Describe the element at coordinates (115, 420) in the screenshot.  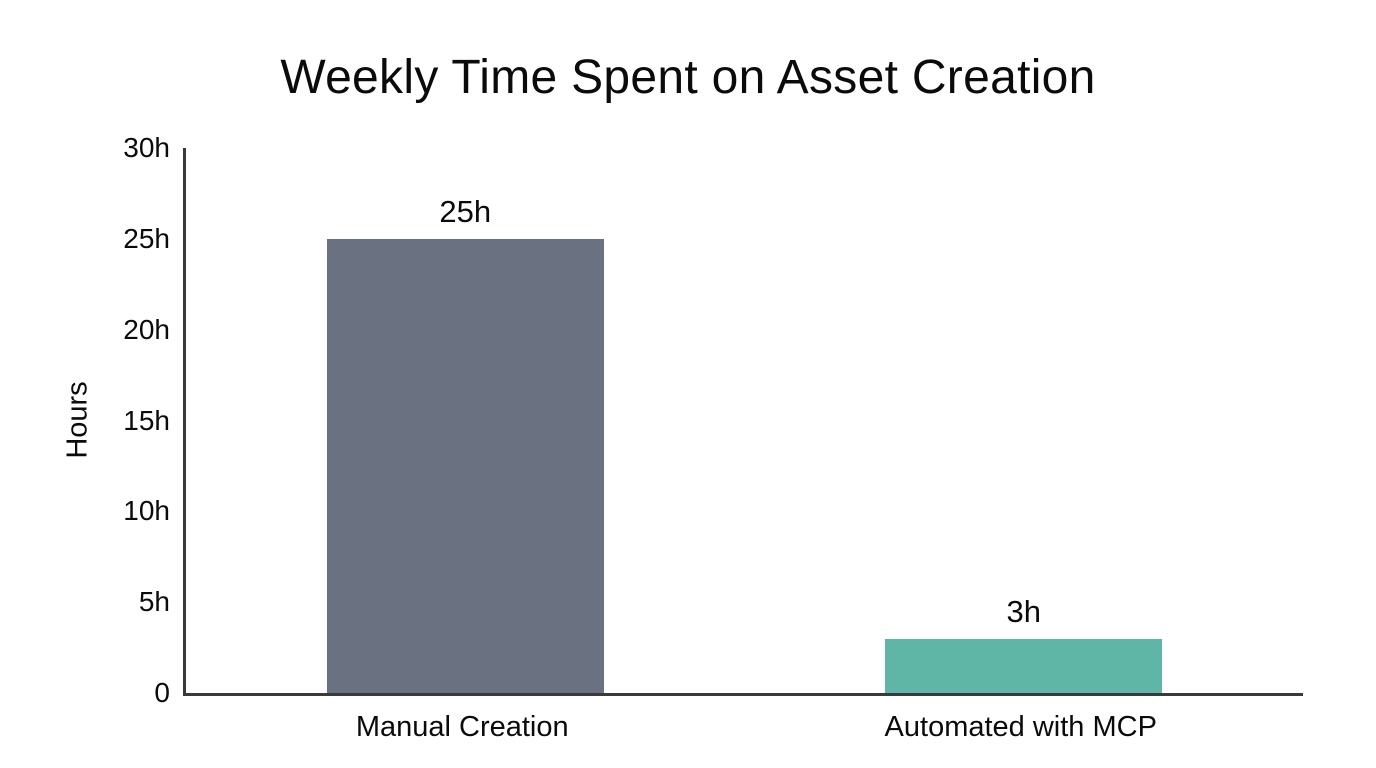
I see `y-axis-tick-labels: 0 5h 10h 15h 20h 25h 30h` at that location.